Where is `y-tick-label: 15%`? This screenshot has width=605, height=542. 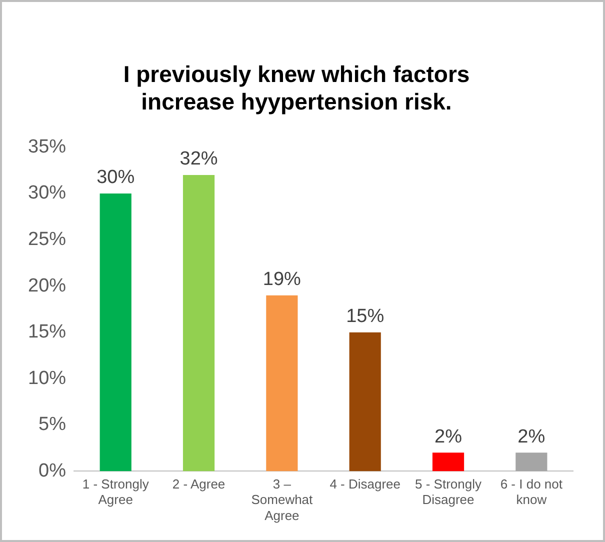
y-tick-label: 15% is located at coordinates (47, 332).